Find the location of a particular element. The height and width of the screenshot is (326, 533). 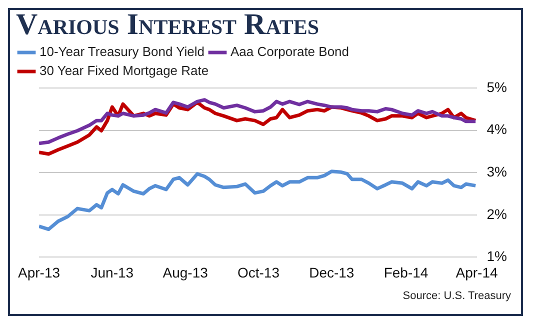

x-tick-label: Oct-13 is located at coordinates (258, 272).